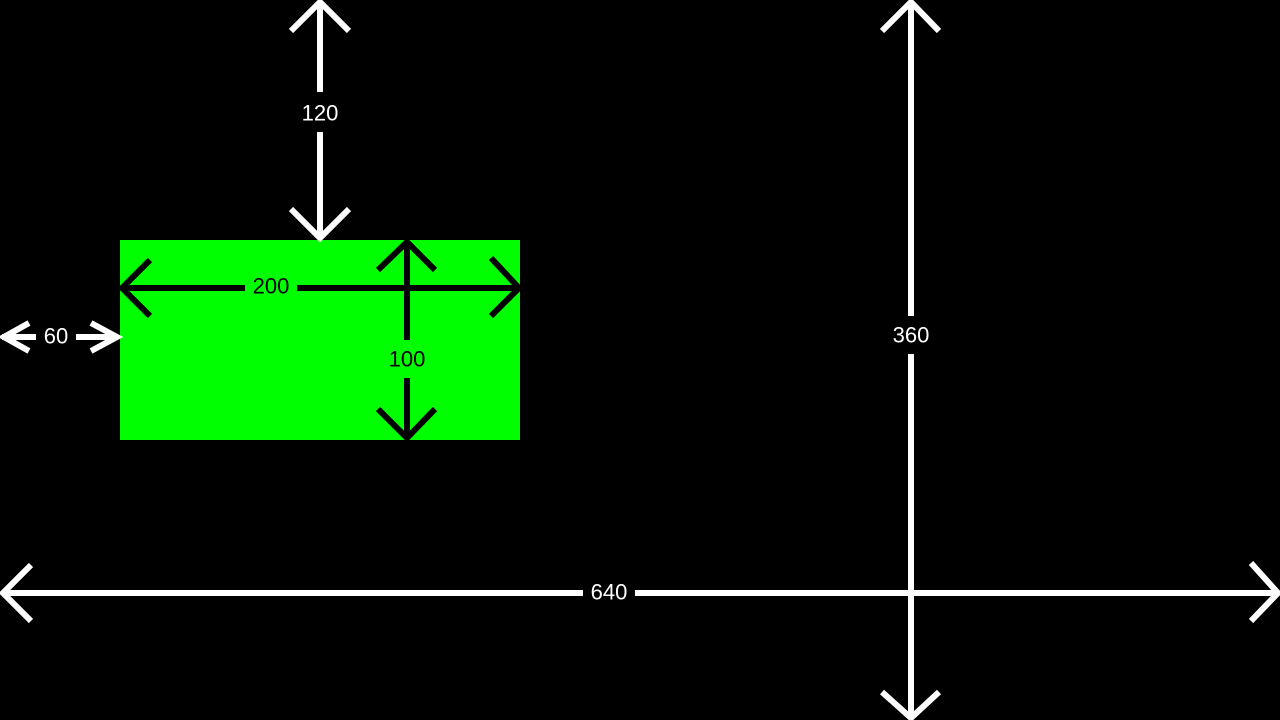 The image size is (1280, 720). Describe the element at coordinates (407, 359) in the screenshot. I see `box-height-label: 100` at that location.